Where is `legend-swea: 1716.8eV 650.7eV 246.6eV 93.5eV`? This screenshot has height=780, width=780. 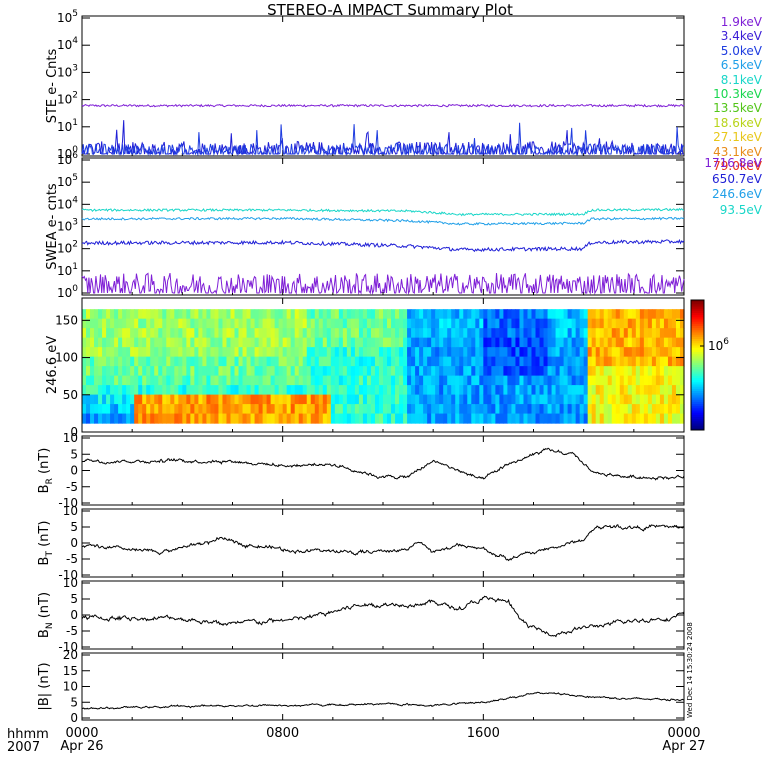 legend-swea: 1716.8eV 650.7eV 246.6eV 93.5eV is located at coordinates (726, 187).